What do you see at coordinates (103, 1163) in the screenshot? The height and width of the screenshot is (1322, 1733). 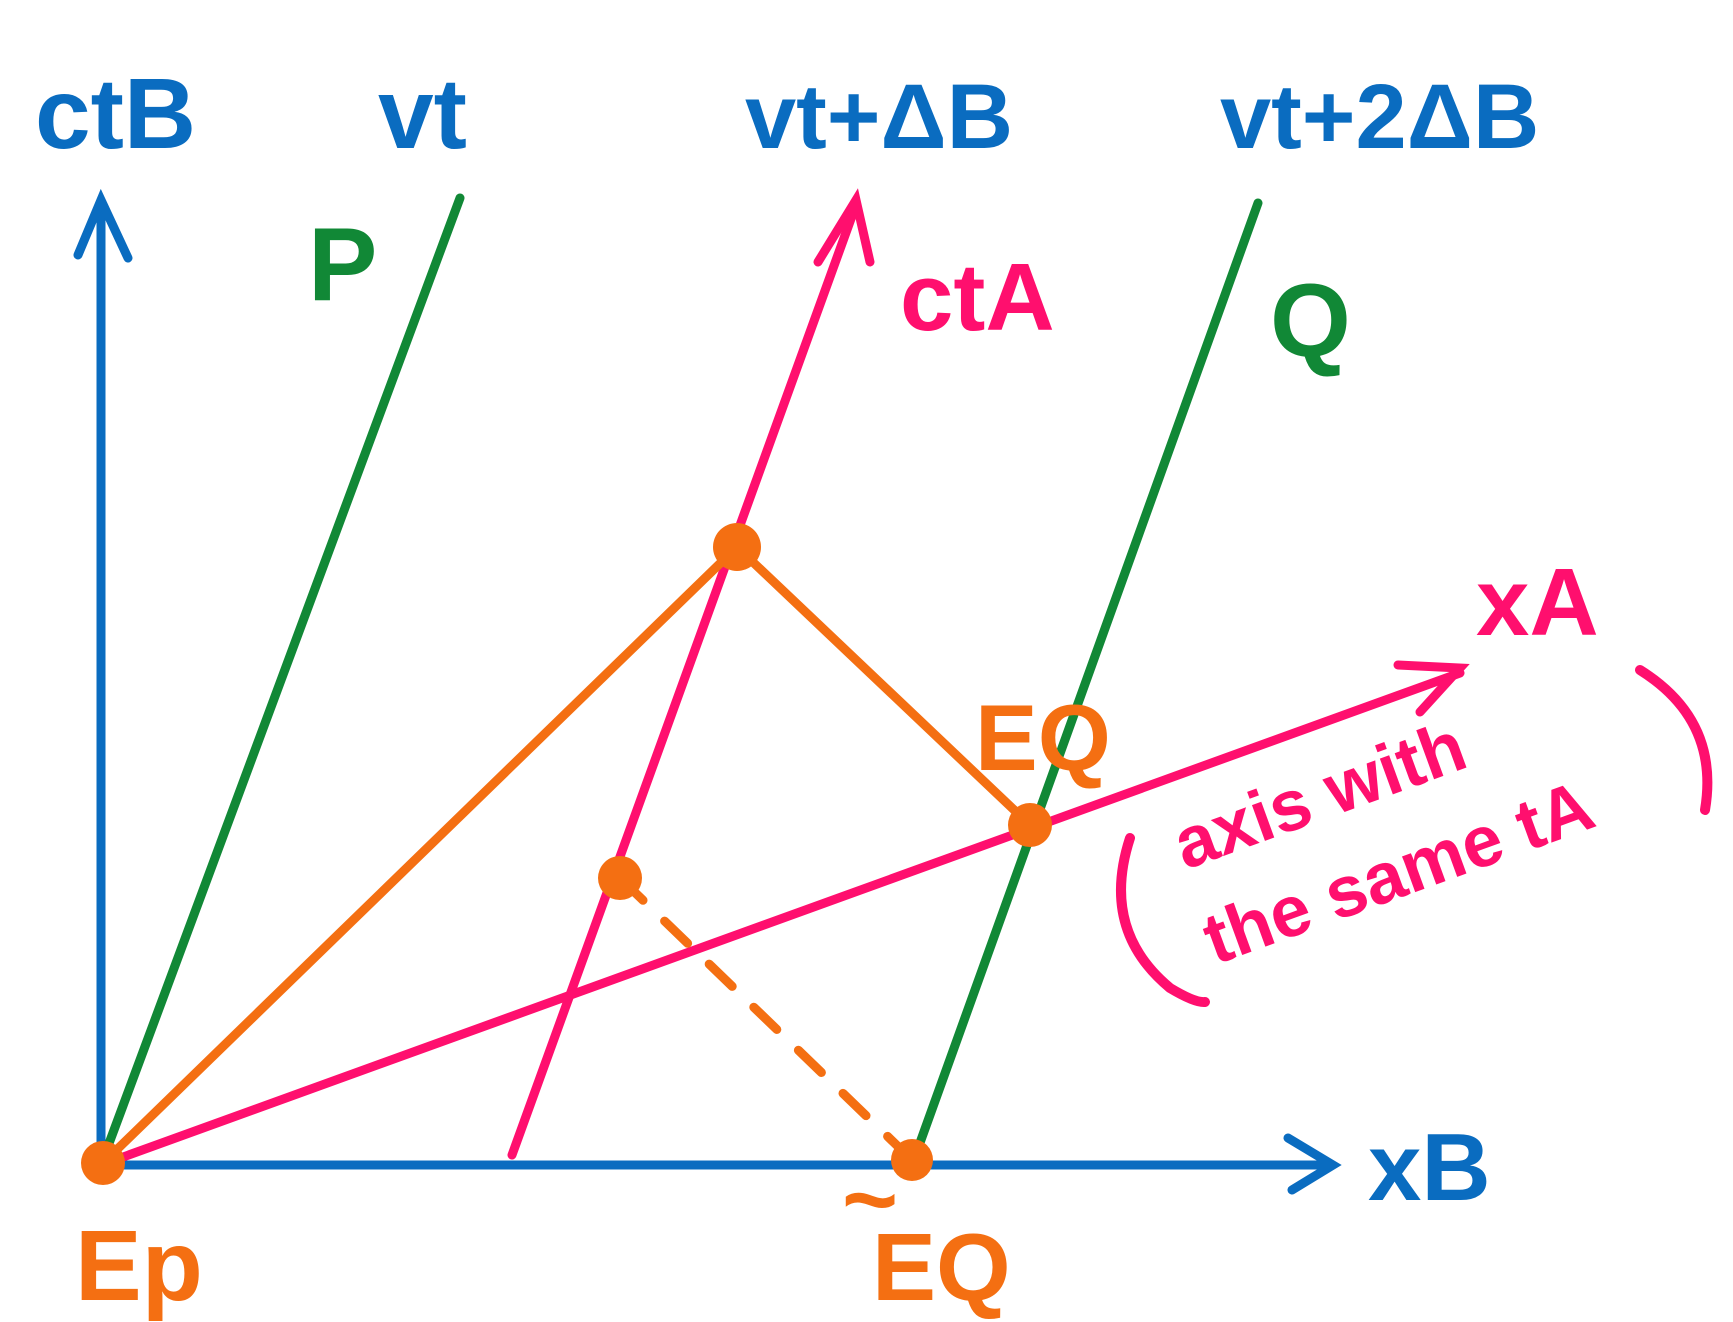 I see `event-ep-dot` at bounding box center [103, 1163].